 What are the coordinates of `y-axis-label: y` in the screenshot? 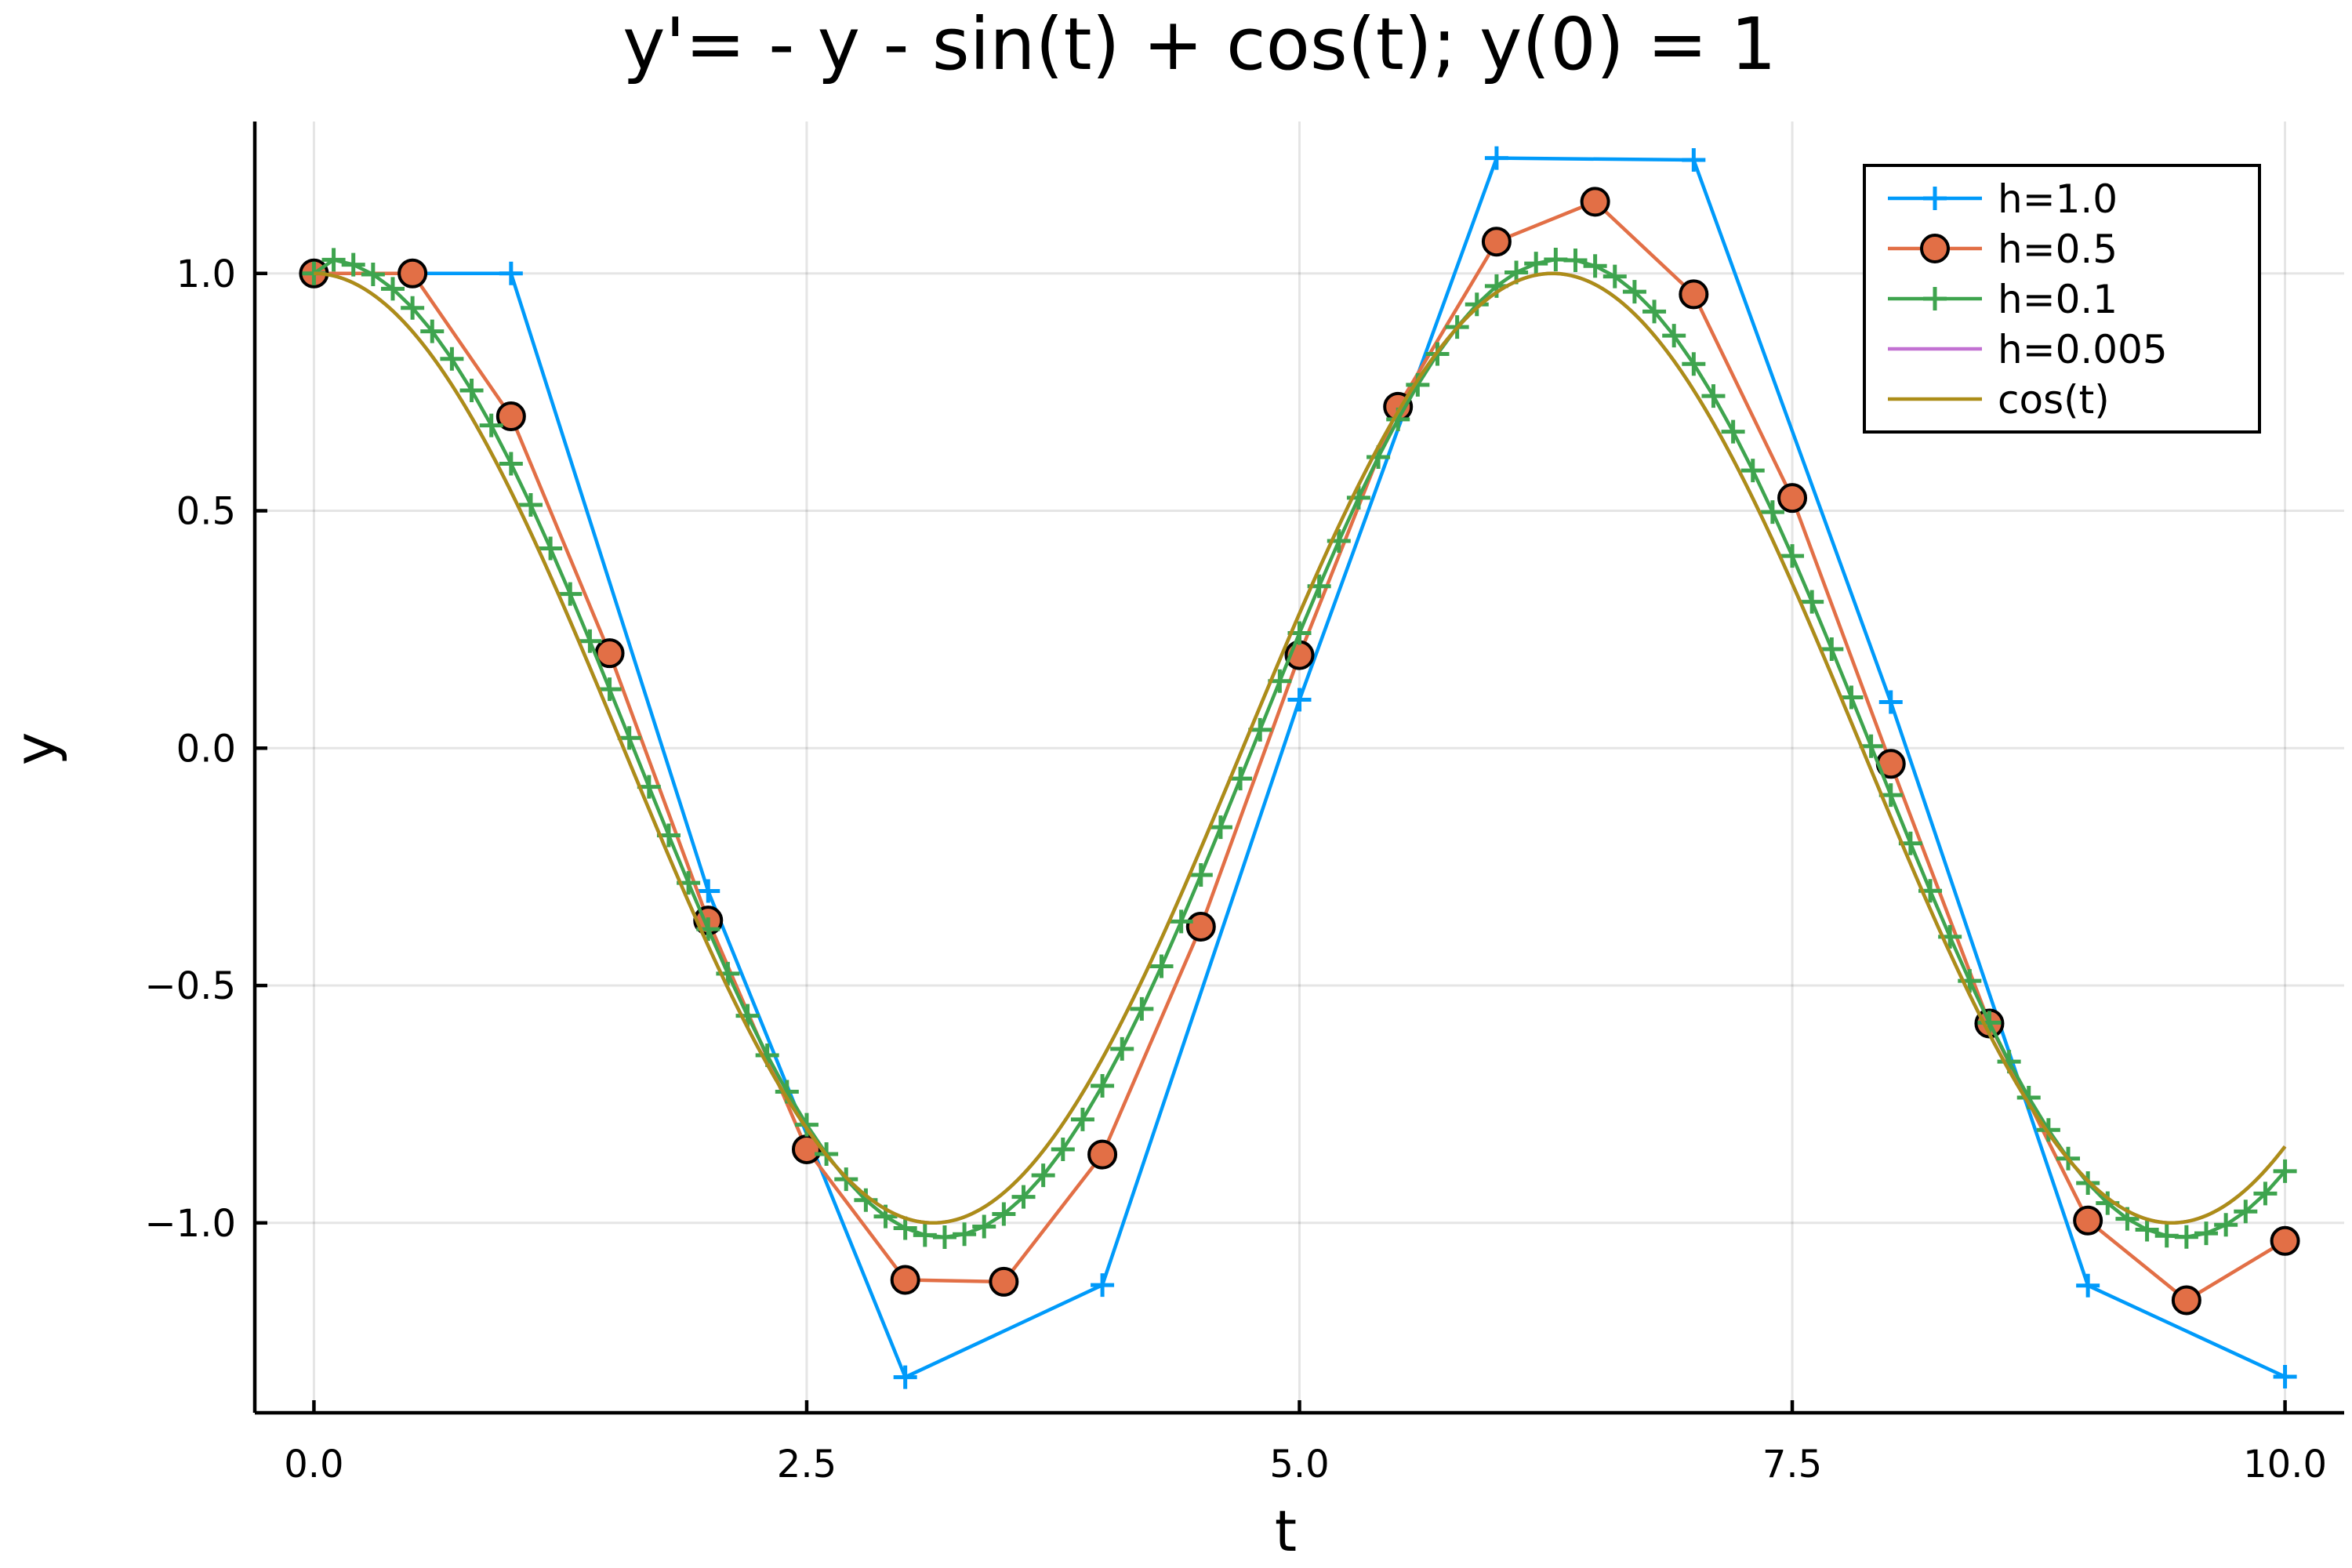 It's located at (35, 749).